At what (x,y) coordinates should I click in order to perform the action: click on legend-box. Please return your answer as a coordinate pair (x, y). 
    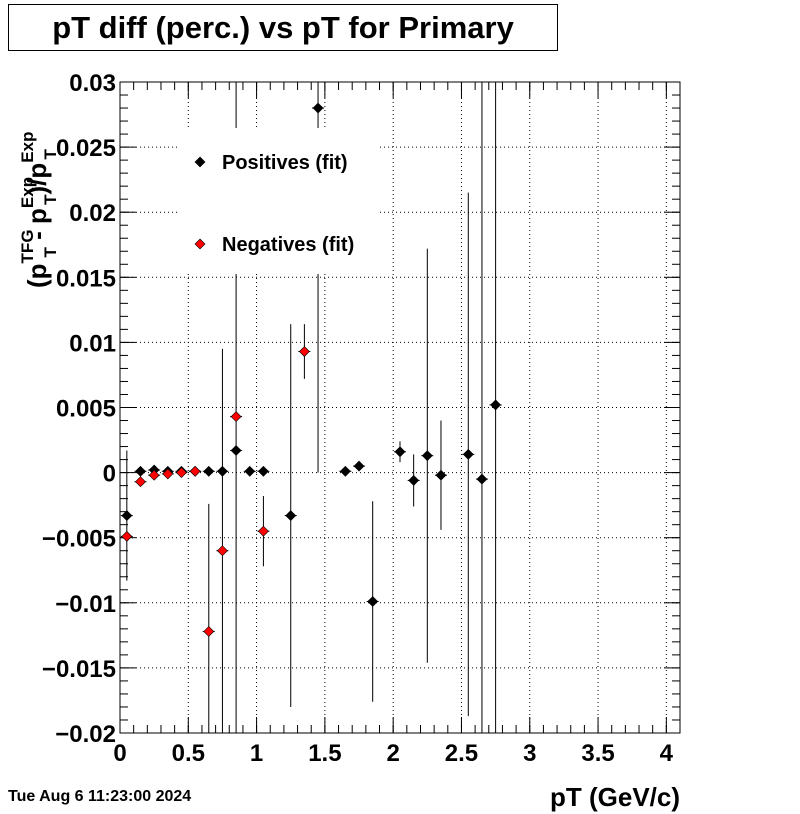
    Looking at the image, I should click on (278, 201).